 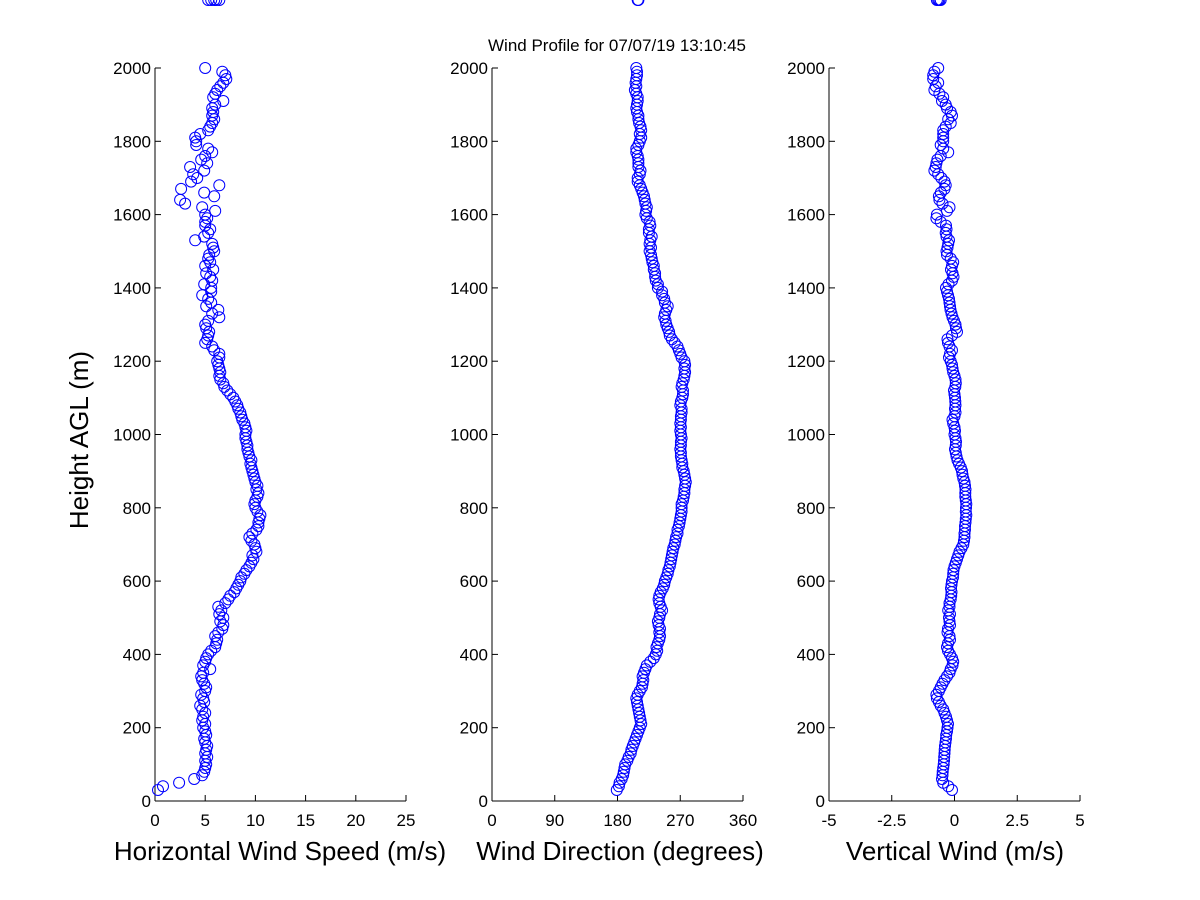 I want to click on x-tick-label: -2.5, so click(x=891, y=820).